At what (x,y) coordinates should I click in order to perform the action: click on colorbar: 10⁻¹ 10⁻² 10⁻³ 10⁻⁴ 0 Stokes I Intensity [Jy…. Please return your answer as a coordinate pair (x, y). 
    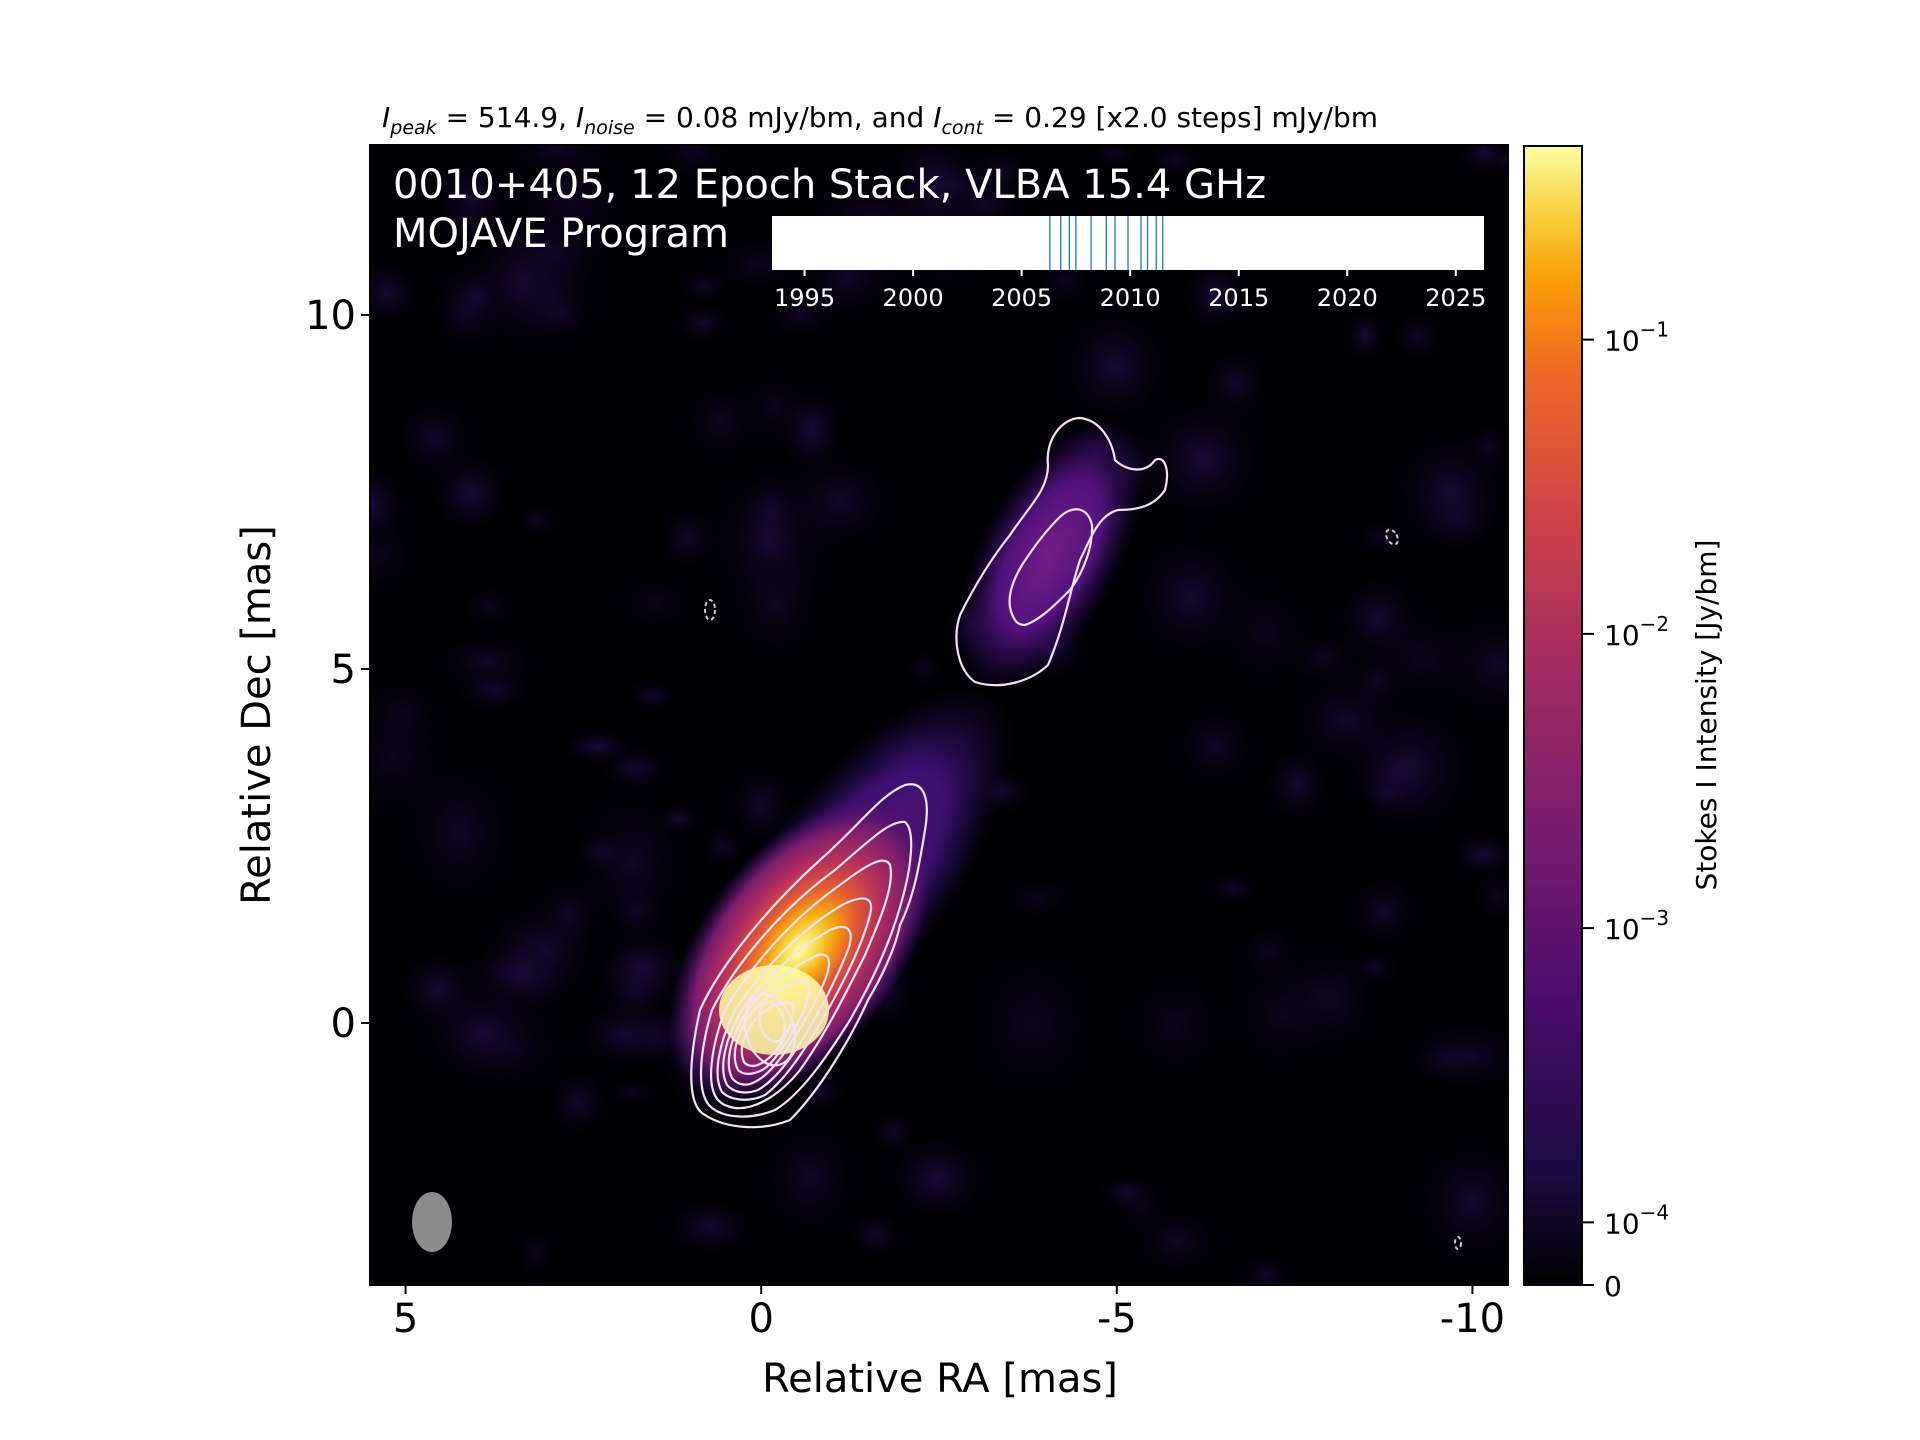
    Looking at the image, I should click on (1623, 724).